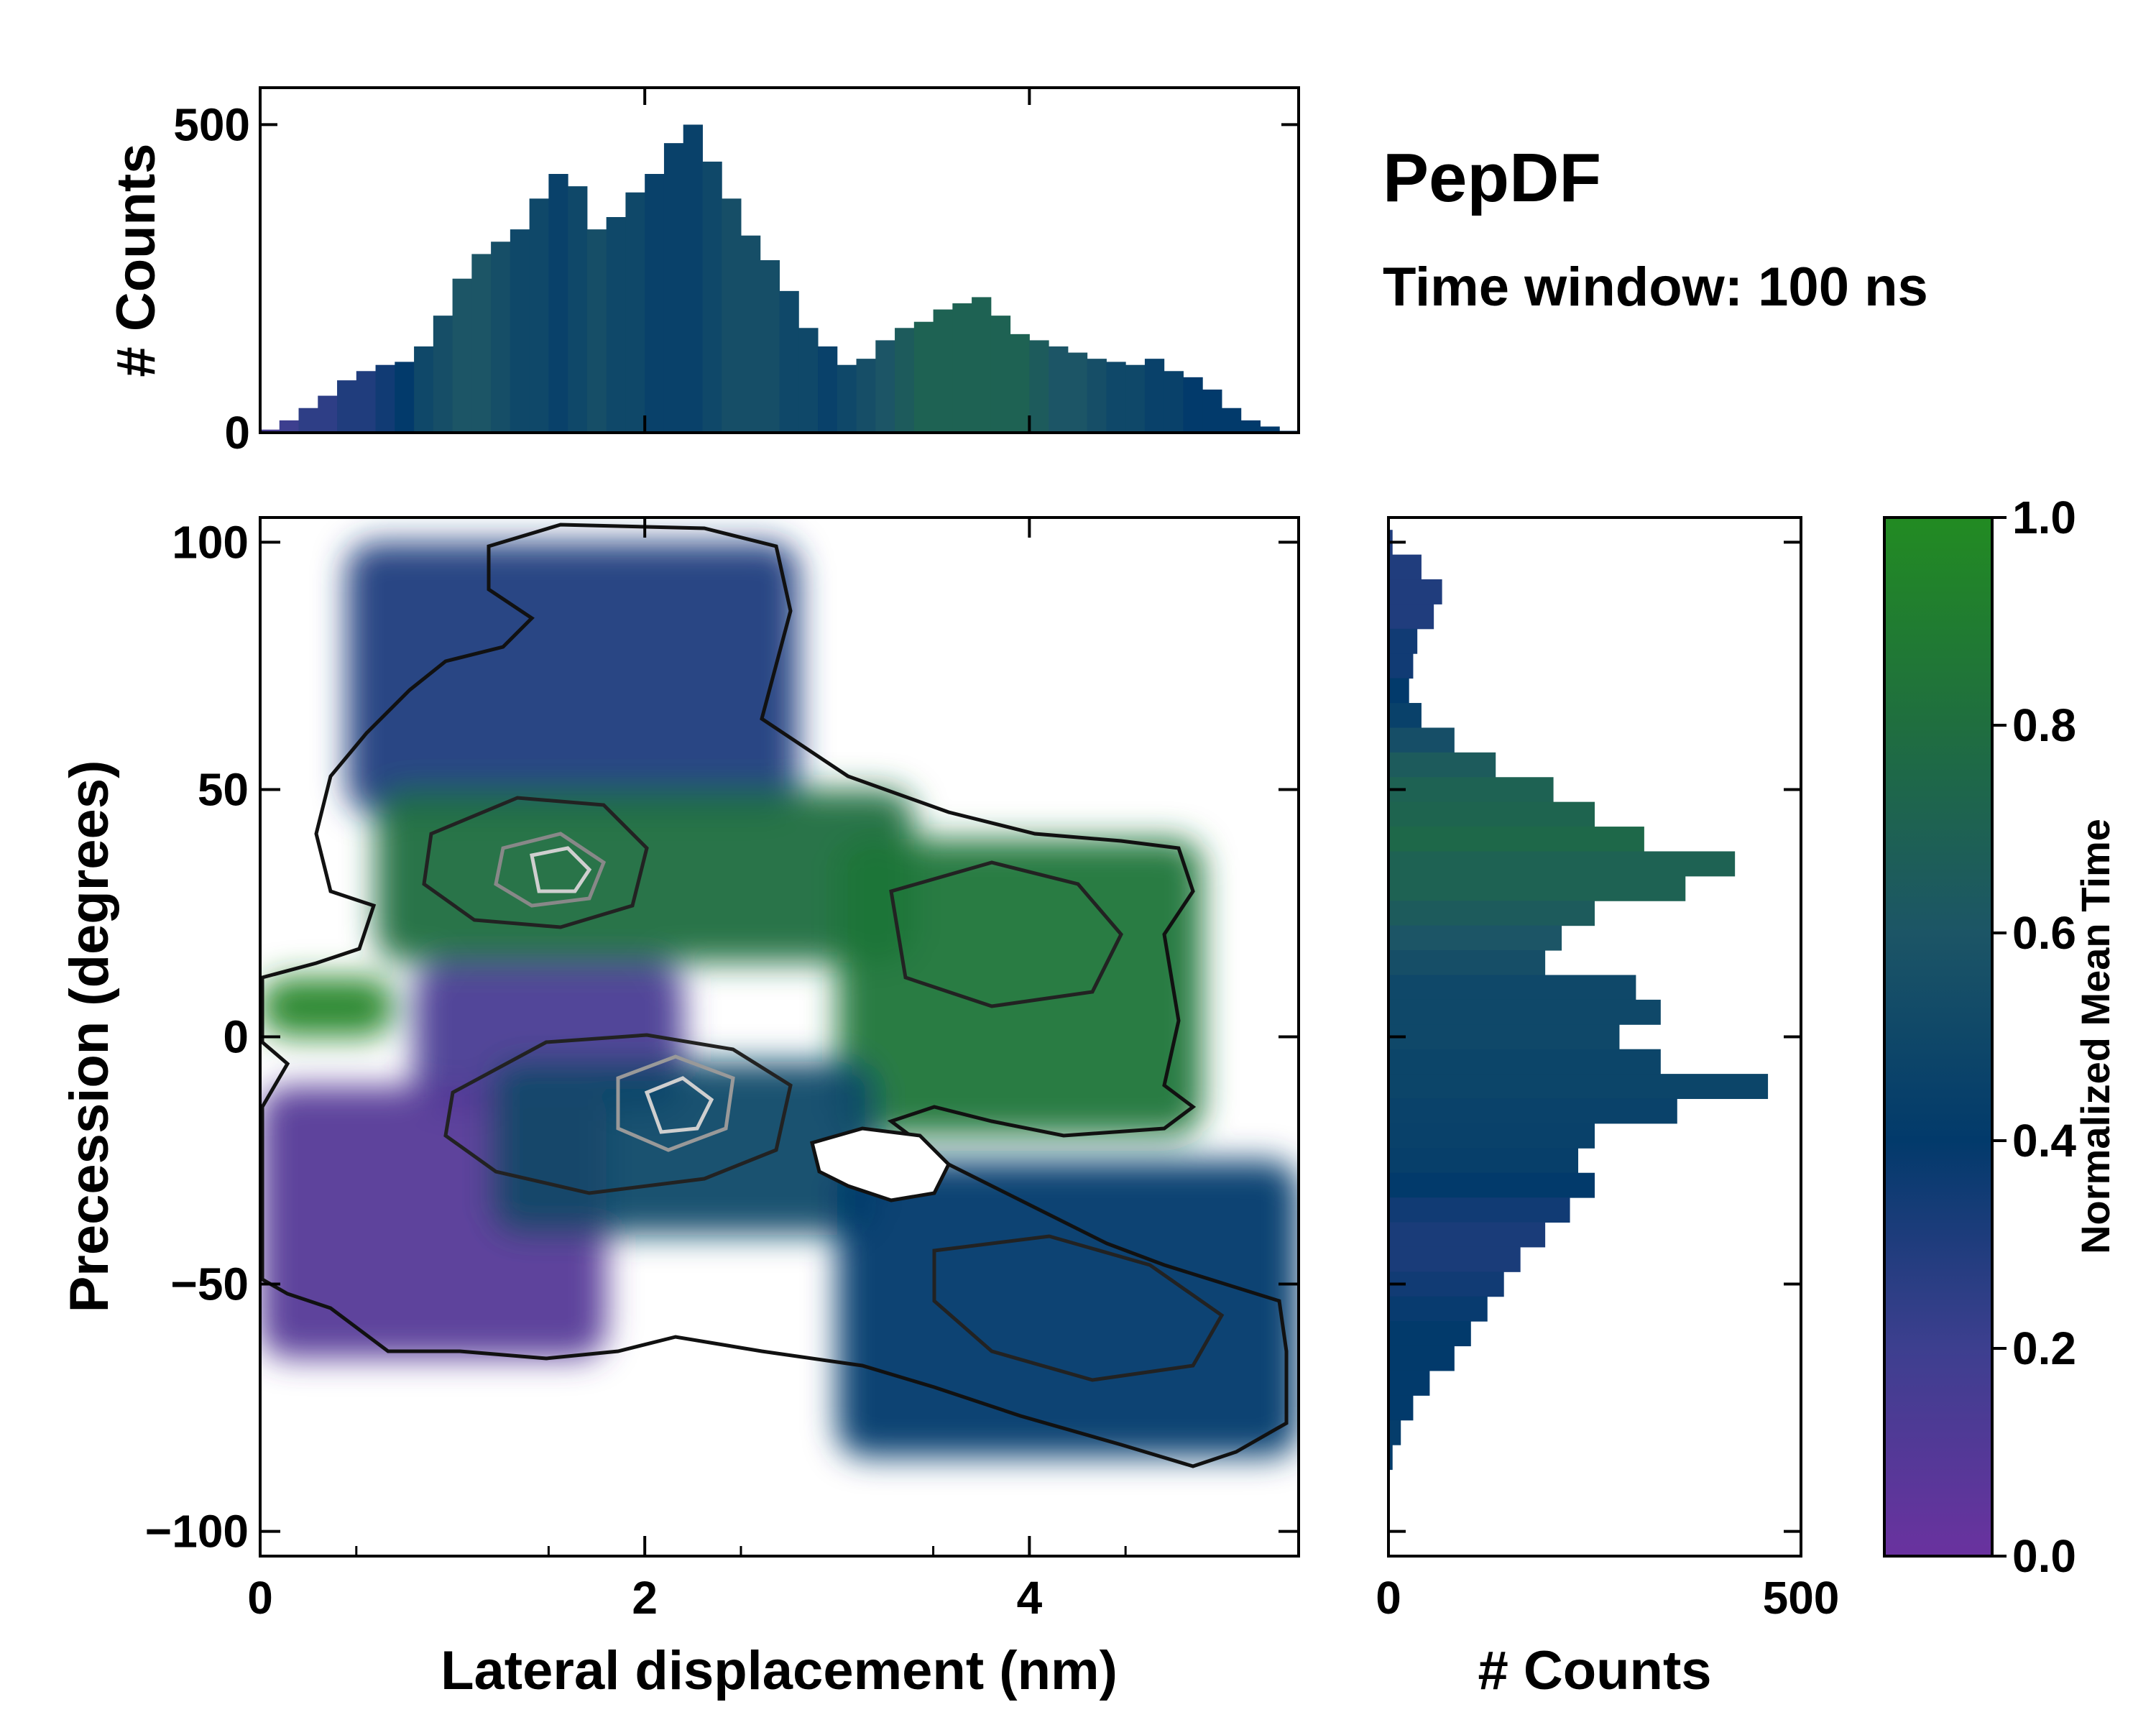 This screenshot has height=1725, width=2156. I want to click on top-histogram-ticks: 0 500, so click(736, 273).